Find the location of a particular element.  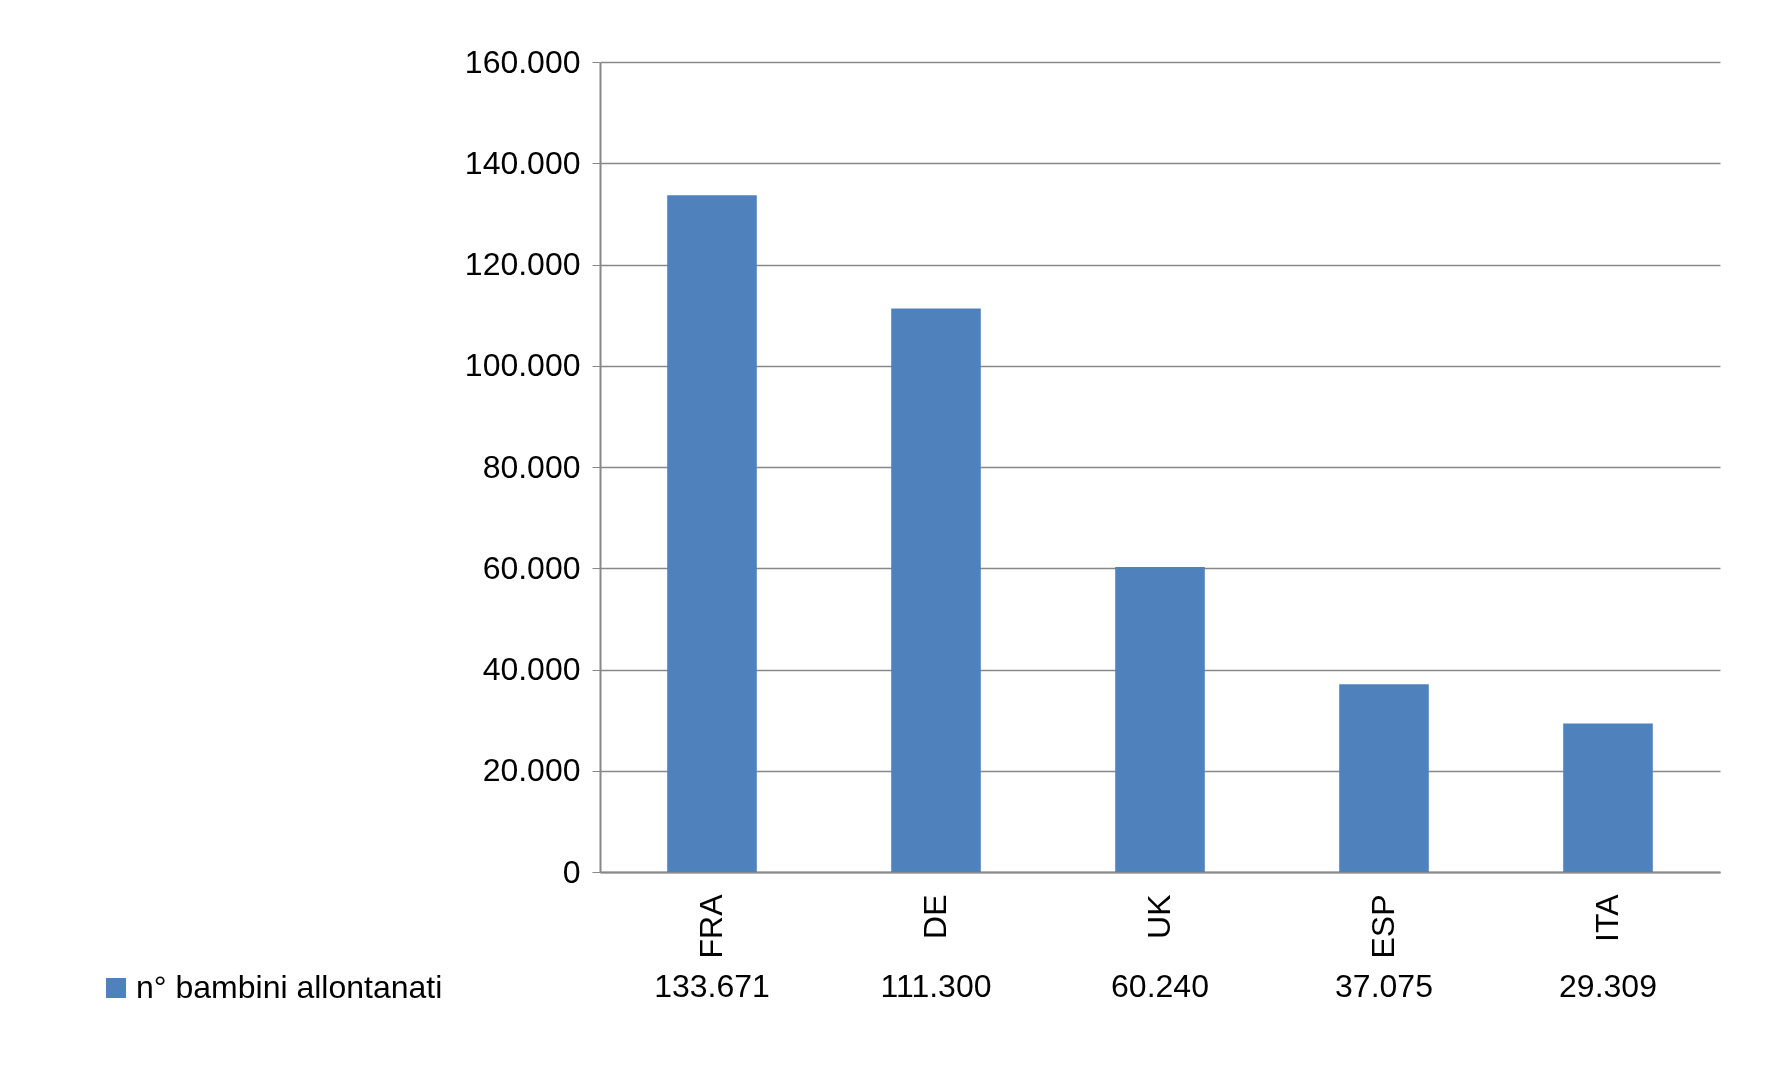

y-tick-label: 100.000 is located at coordinates (522, 365).